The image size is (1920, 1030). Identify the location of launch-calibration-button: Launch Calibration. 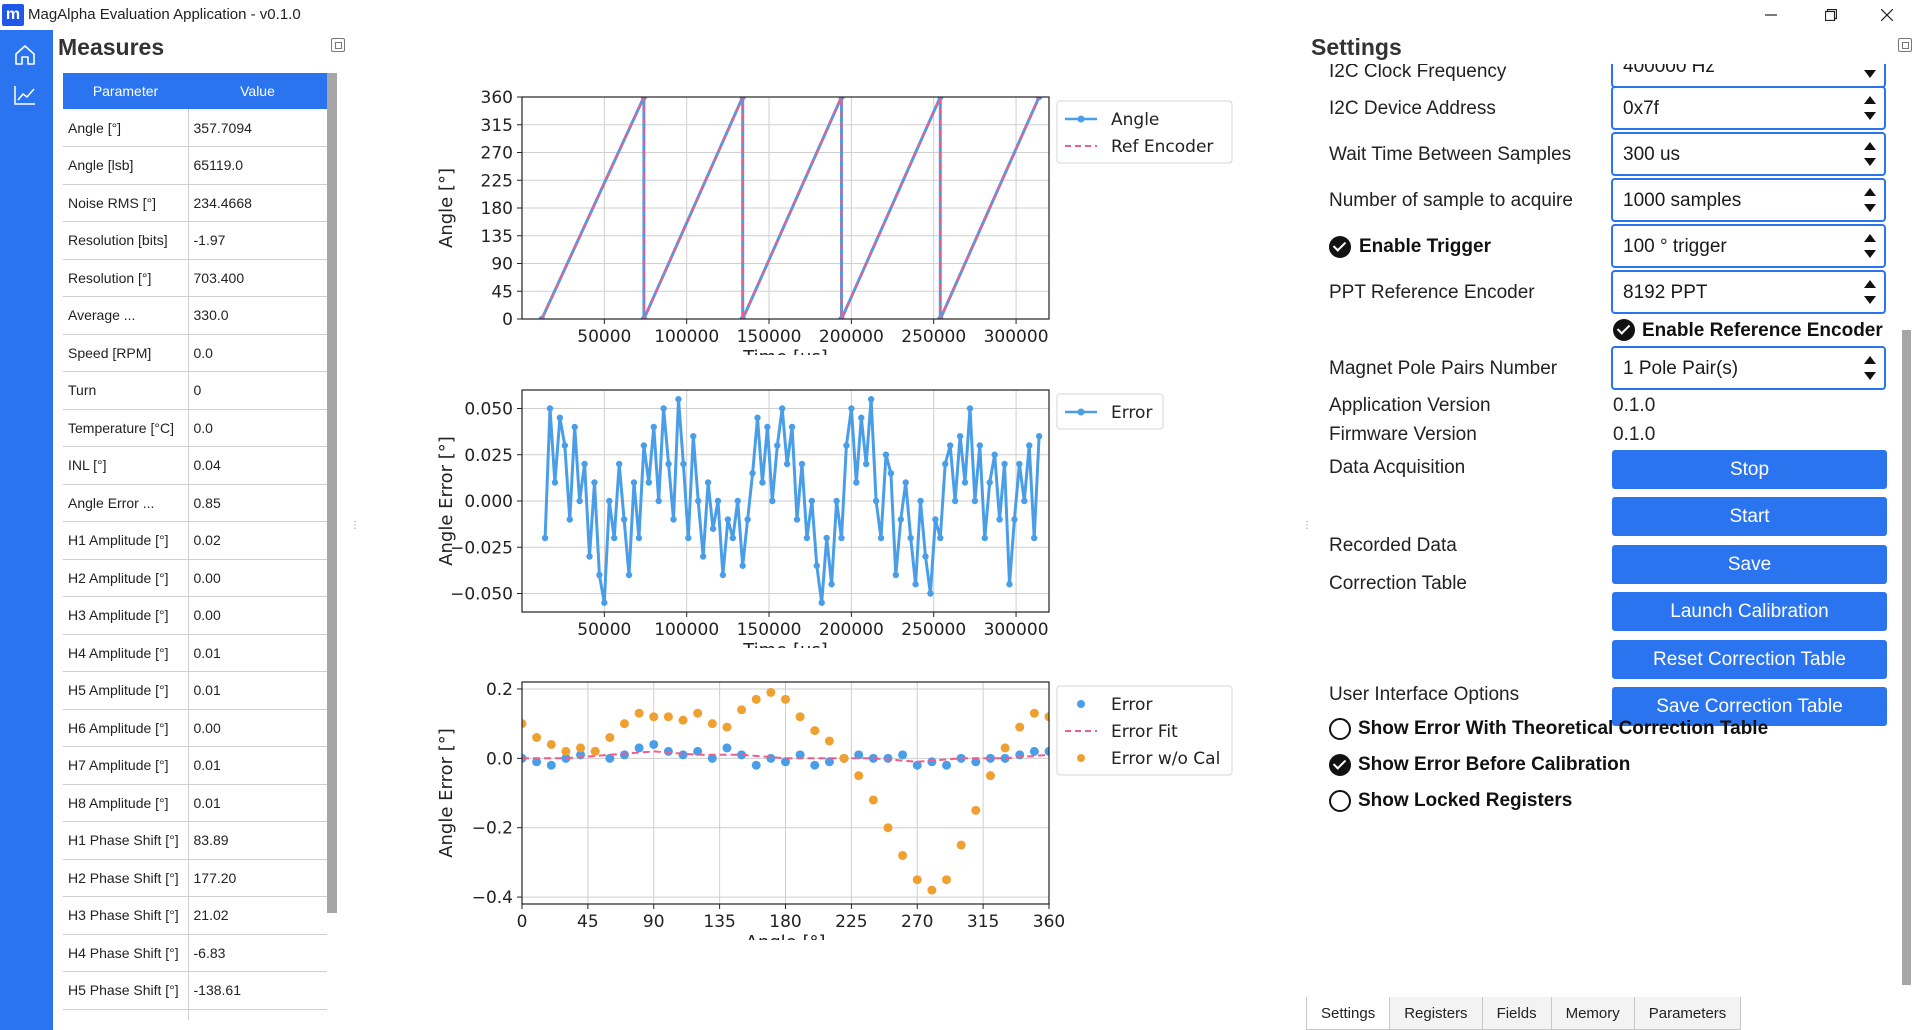
(1749, 611).